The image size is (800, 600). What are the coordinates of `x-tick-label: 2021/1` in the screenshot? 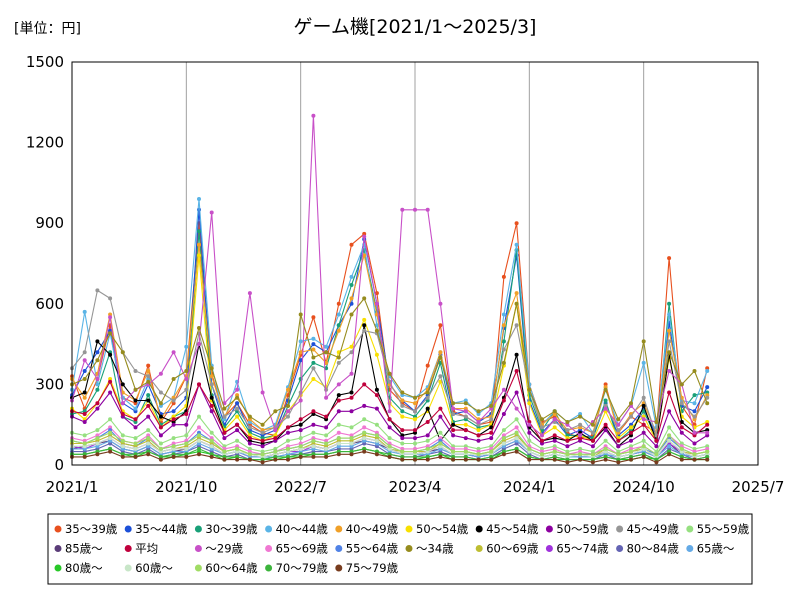 It's located at (72, 487).